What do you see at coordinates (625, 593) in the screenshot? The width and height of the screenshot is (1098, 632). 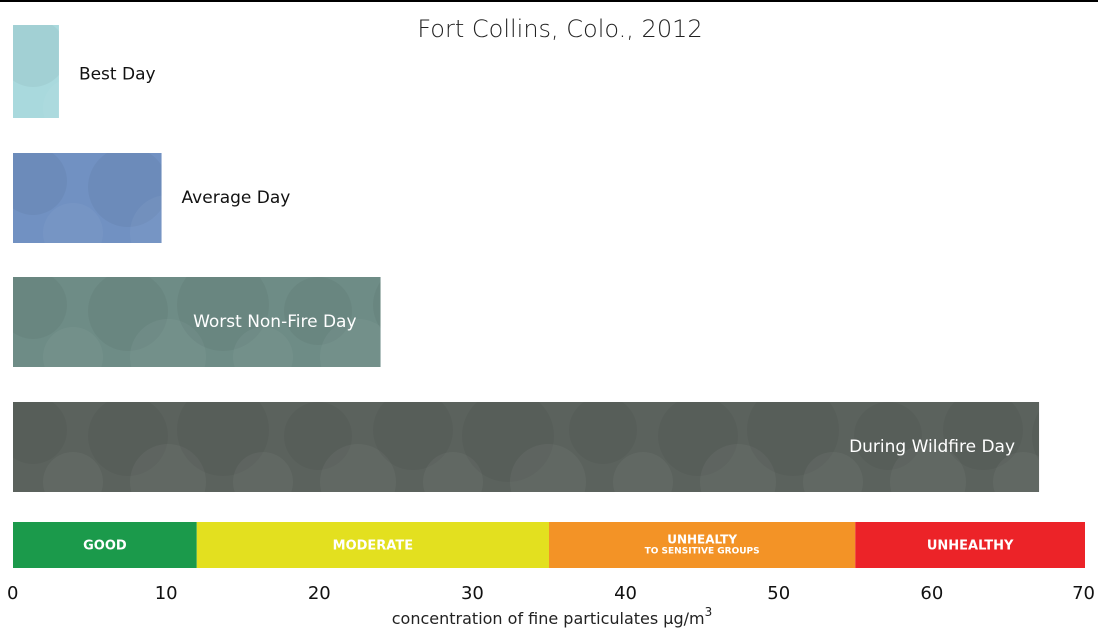 I see `x-tick-label: 40` at bounding box center [625, 593].